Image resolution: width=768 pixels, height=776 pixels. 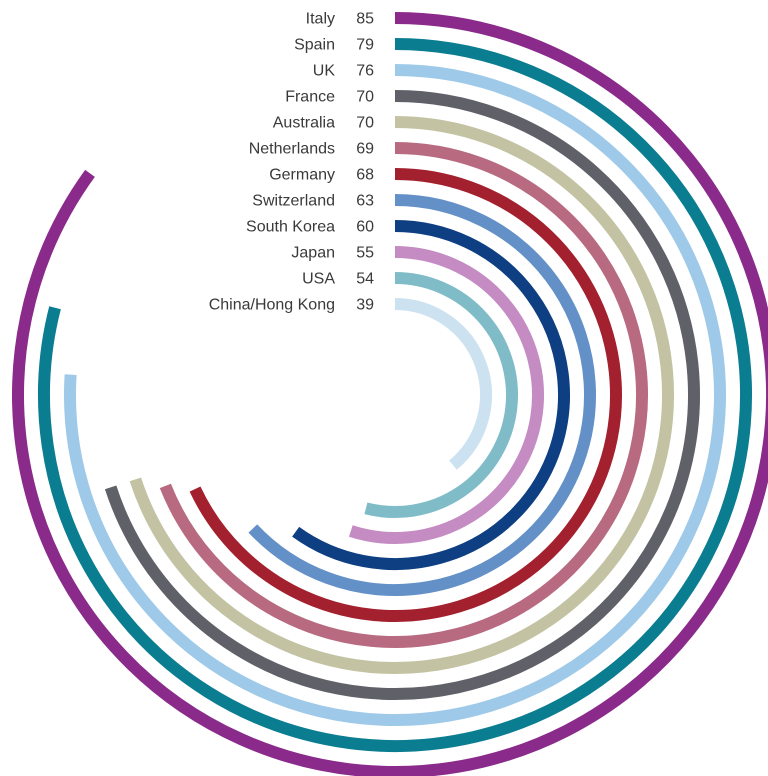 What do you see at coordinates (365, 227) in the screenshot?
I see `value-label-south-korea: 60` at bounding box center [365, 227].